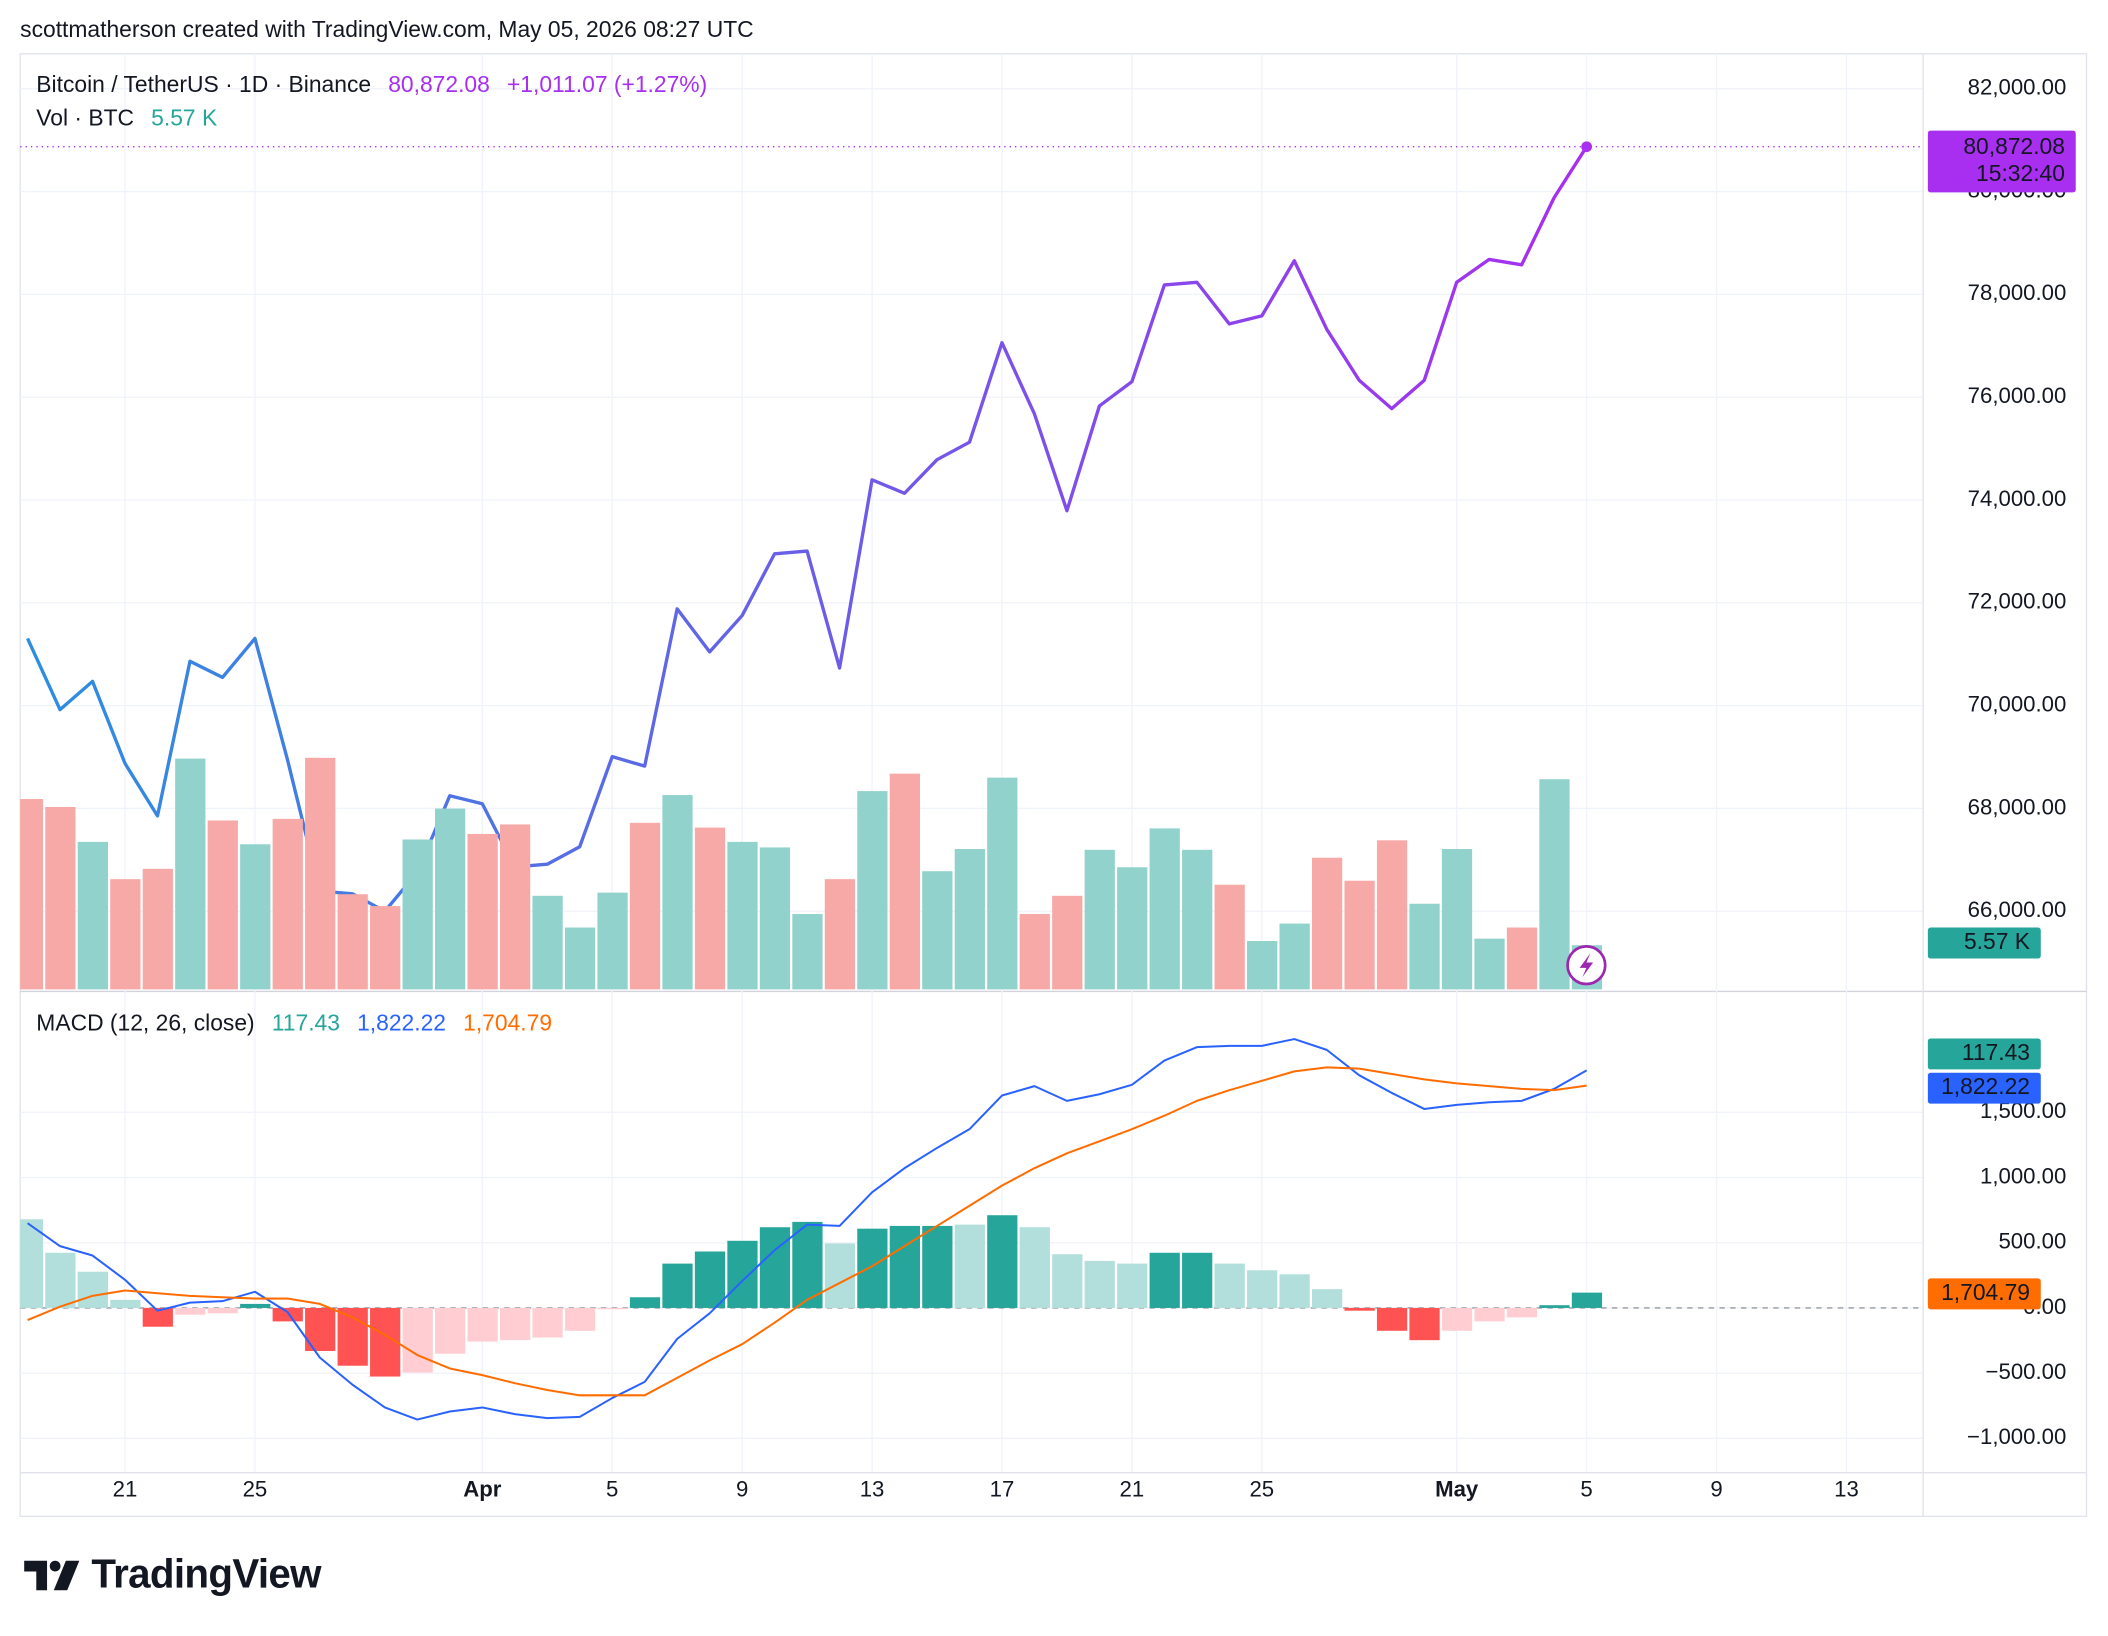  Describe the element at coordinates (2017, 909) in the screenshot. I see `y-tick-label: 66,000.00` at that location.